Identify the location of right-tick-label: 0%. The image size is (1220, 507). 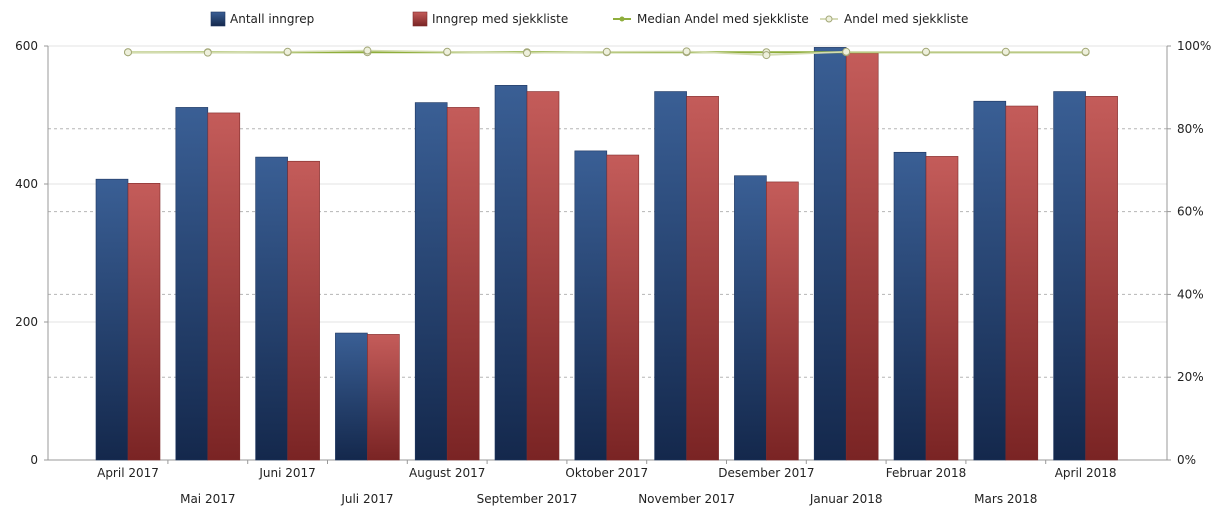
(1186, 460).